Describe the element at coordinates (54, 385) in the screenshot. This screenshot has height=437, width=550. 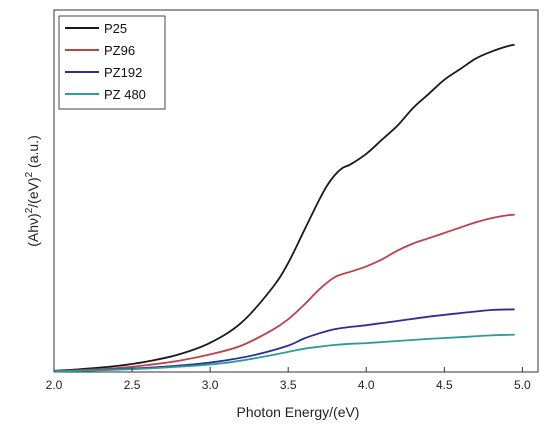
I see `x-tick-label: 2.0` at that location.